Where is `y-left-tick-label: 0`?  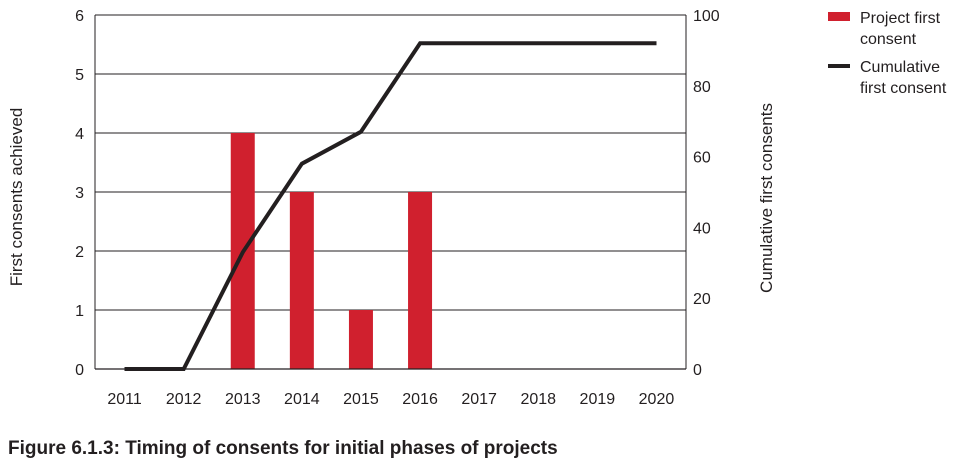
y-left-tick-label: 0 is located at coordinates (79, 370).